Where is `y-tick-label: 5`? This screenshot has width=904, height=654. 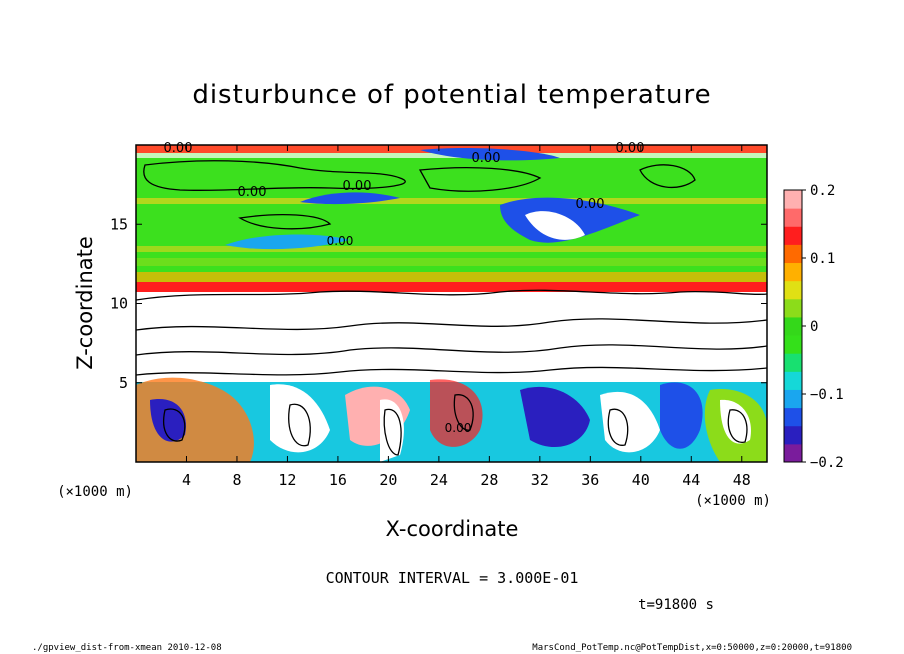
y-tick-label: 5 is located at coordinates (123, 383).